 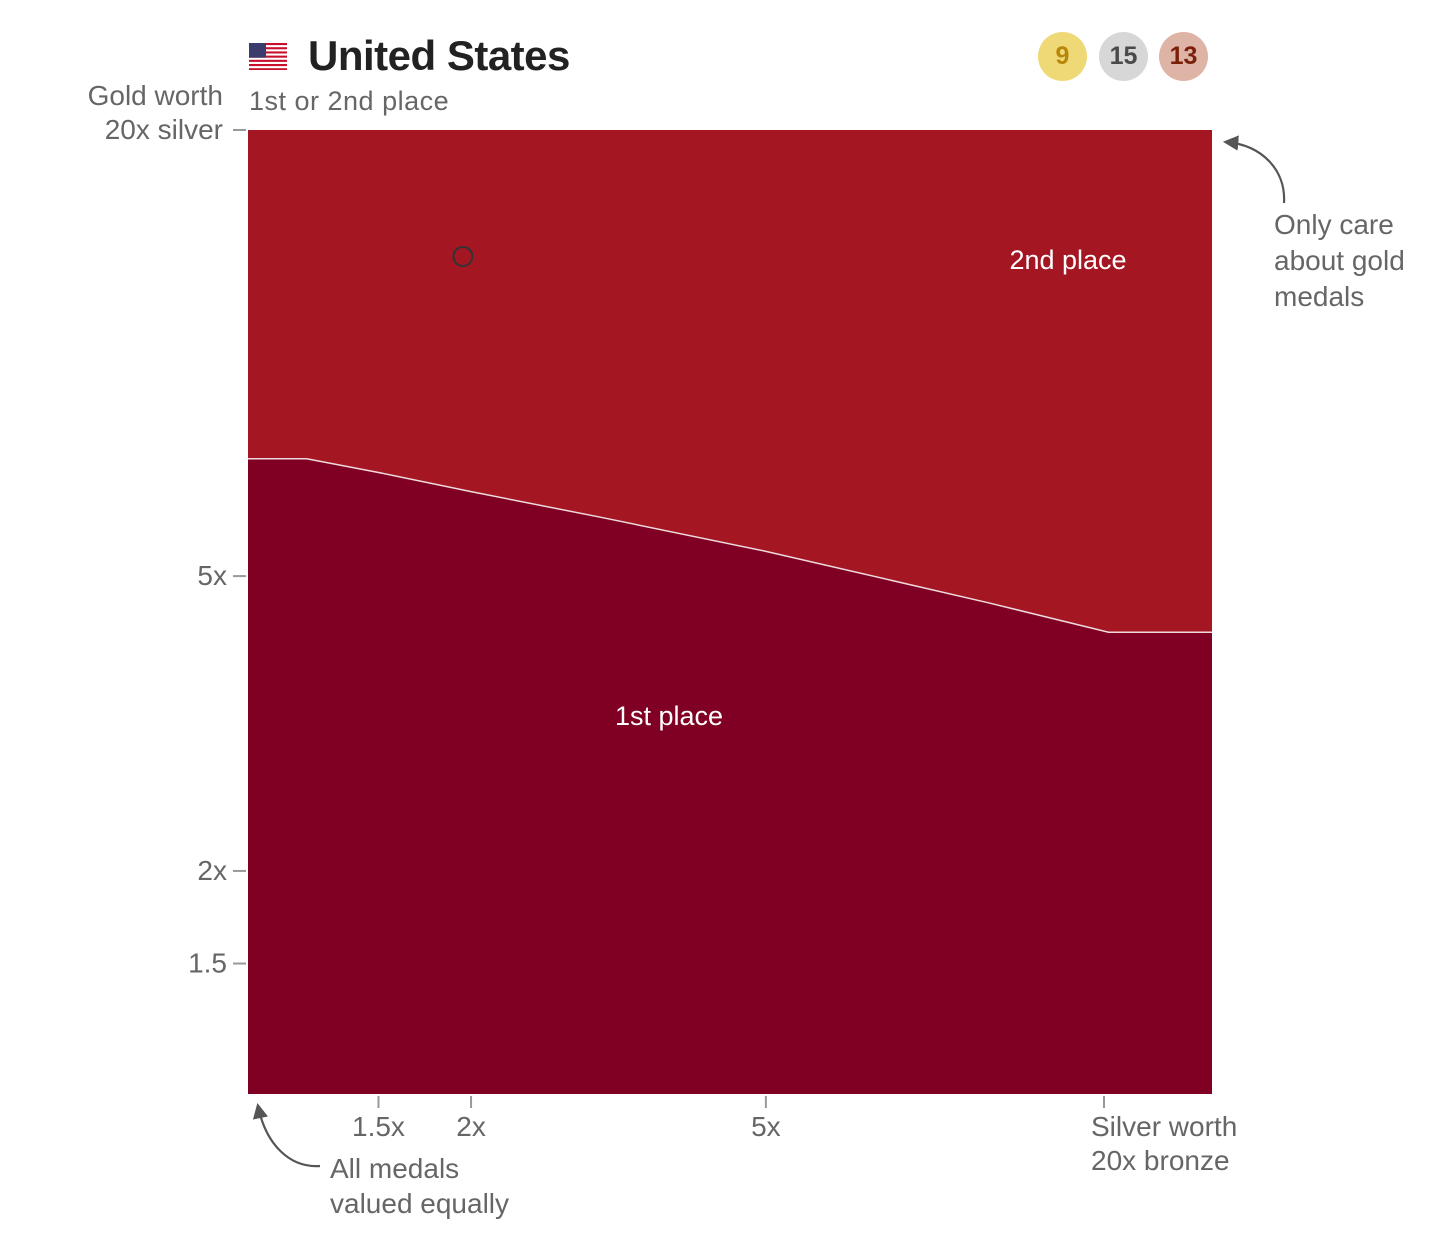 What do you see at coordinates (439, 55) in the screenshot?
I see `country-title: United States` at bounding box center [439, 55].